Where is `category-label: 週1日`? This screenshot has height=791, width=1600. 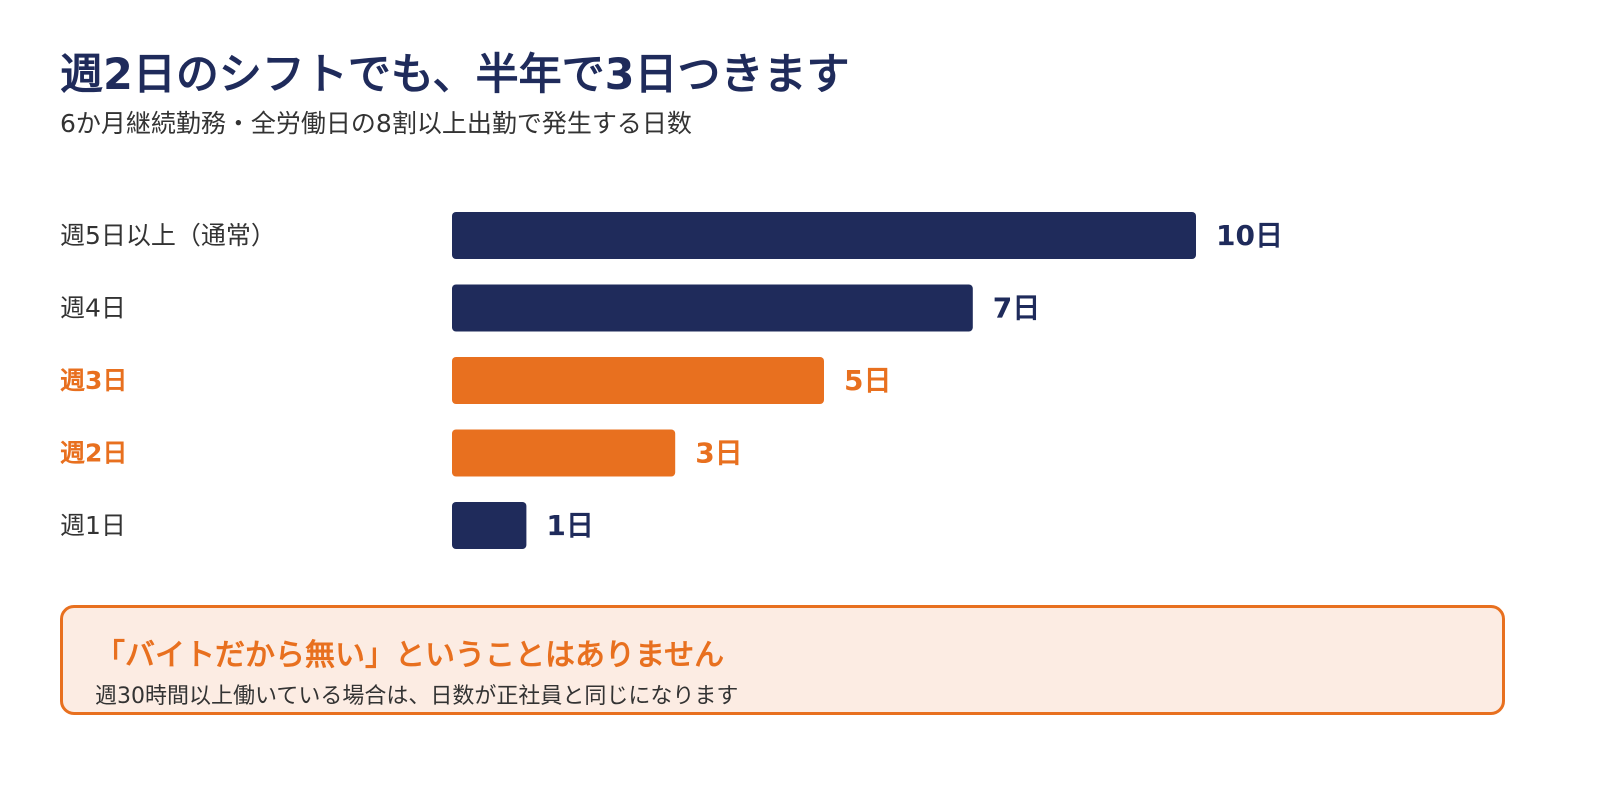 category-label: 週1日 is located at coordinates (93, 525).